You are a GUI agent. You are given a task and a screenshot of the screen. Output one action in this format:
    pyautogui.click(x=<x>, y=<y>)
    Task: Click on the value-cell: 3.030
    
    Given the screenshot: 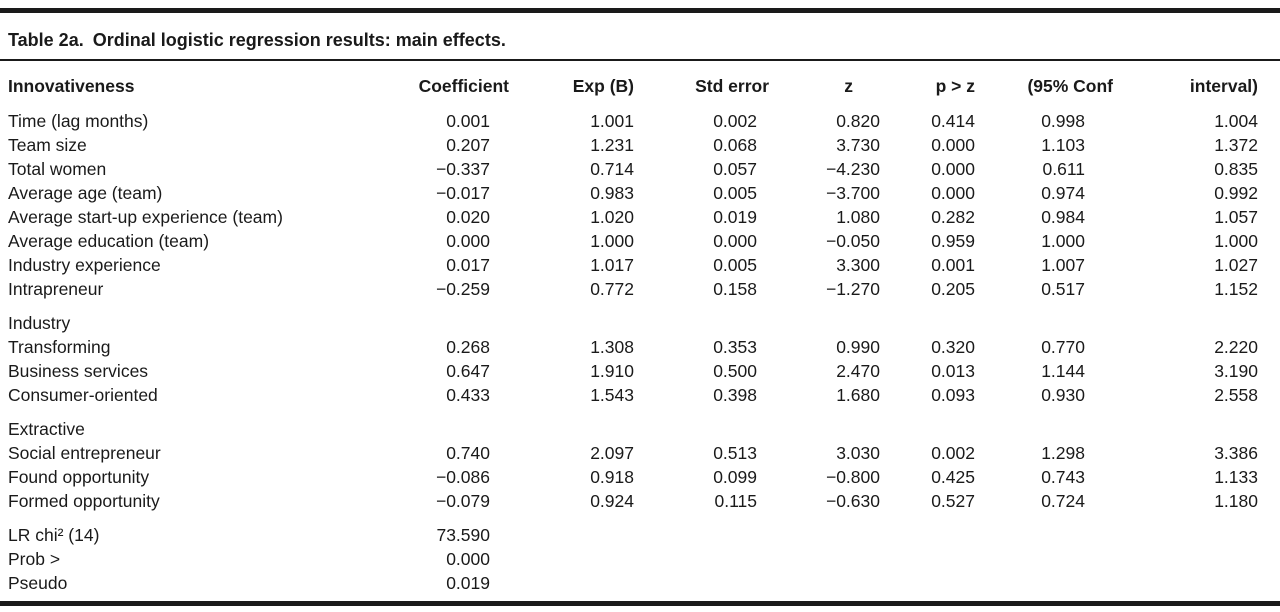 What is the action you would take?
    pyautogui.click(x=858, y=453)
    